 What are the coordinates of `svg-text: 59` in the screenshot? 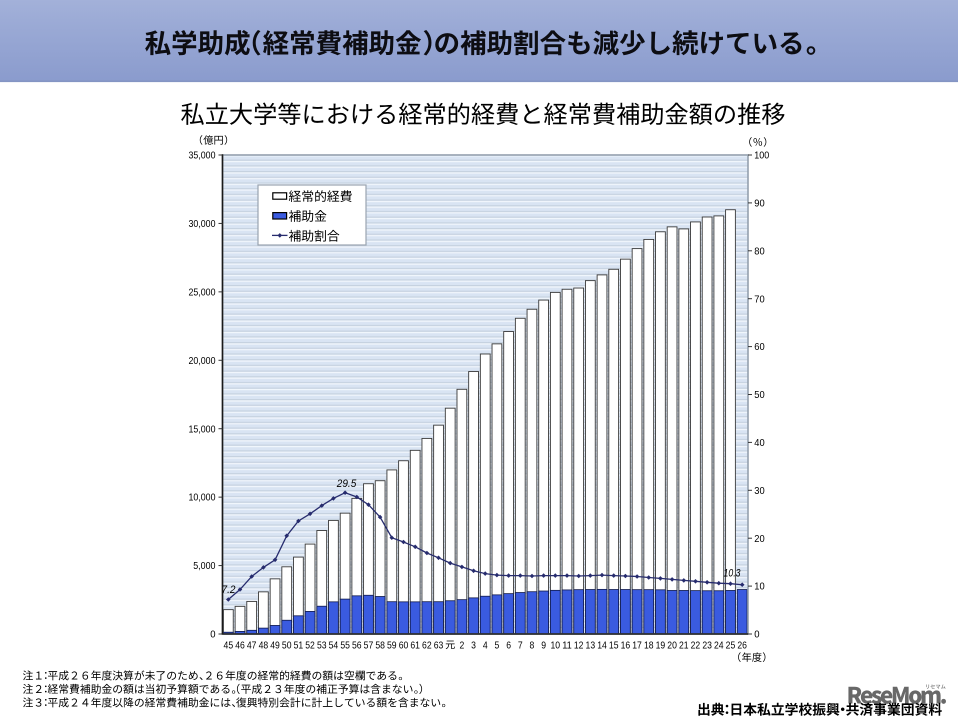 It's located at (392, 645).